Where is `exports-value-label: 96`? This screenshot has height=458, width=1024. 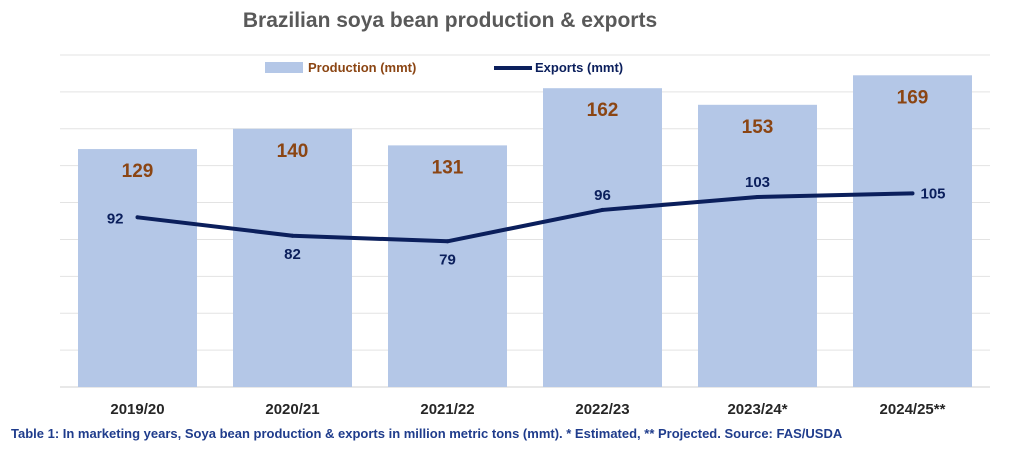
exports-value-label: 96 is located at coordinates (602, 195).